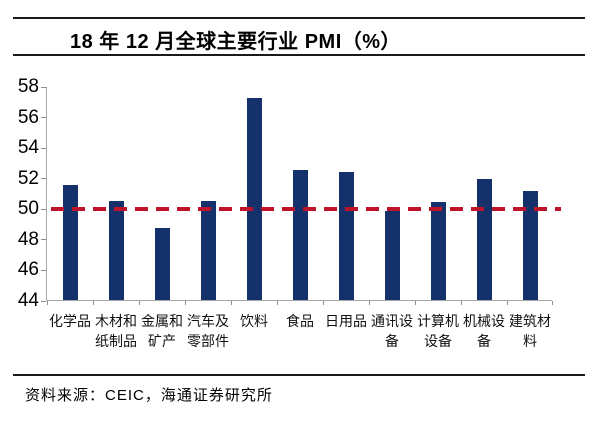 Image resolution: width=600 pixels, height=421 pixels. What do you see at coordinates (346, 321) in the screenshot?
I see `x-axis-category-label: 日用品` at bounding box center [346, 321].